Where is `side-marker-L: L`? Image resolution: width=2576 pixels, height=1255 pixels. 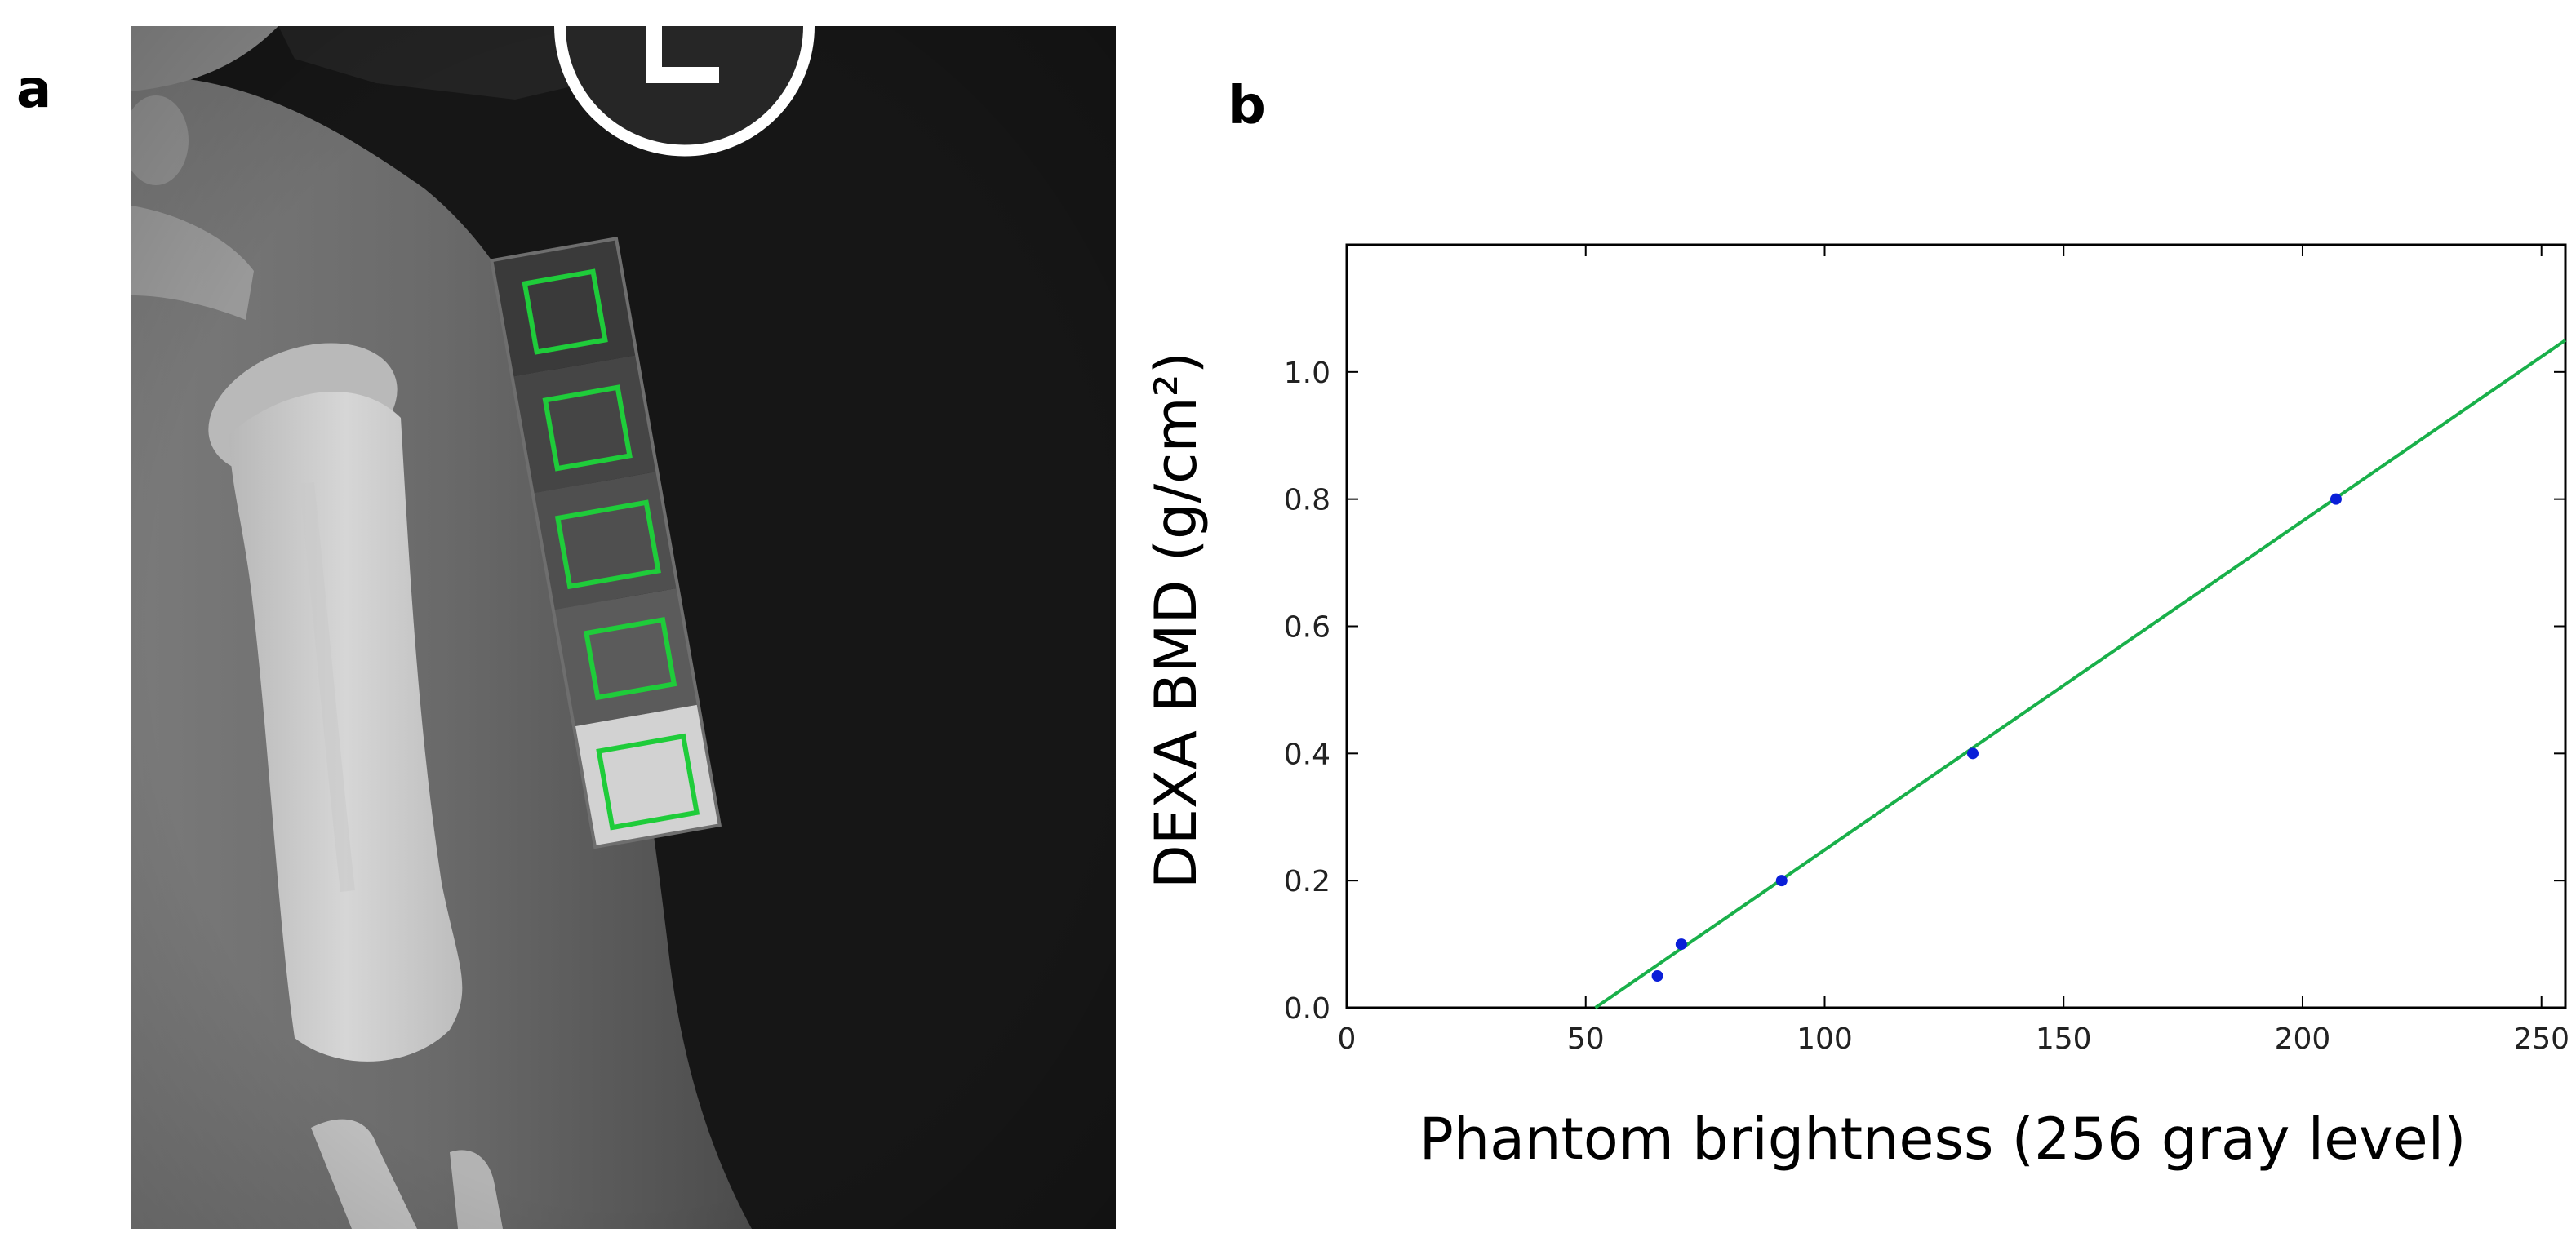 side-marker-L: L is located at coordinates (684, 91).